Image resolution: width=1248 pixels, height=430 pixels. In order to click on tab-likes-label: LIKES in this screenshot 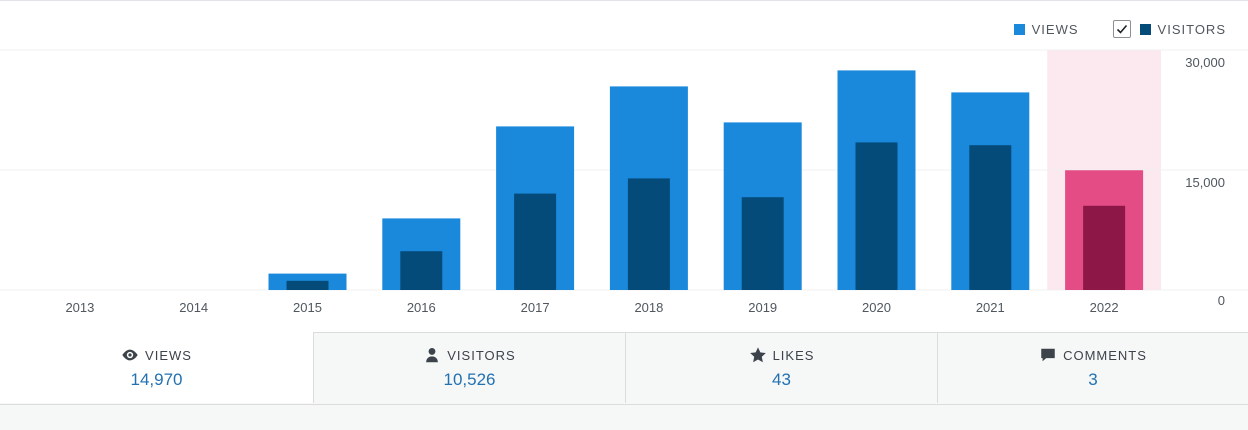, I will do `click(793, 355)`.